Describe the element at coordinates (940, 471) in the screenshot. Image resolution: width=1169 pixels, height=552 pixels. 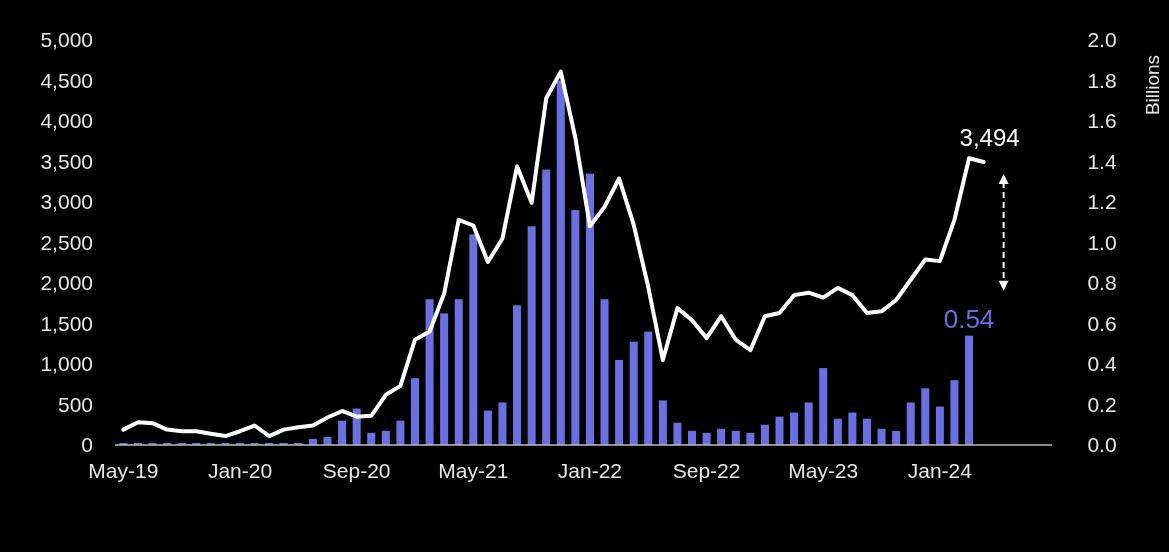
I see `x-tick-label: Jan-24` at that location.